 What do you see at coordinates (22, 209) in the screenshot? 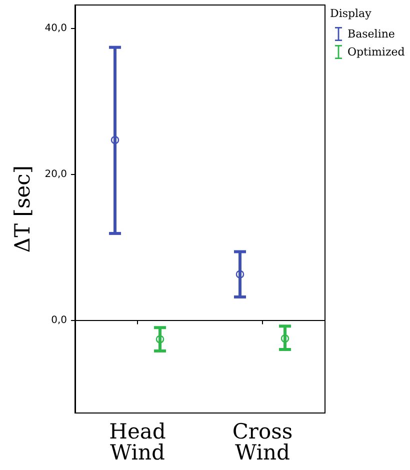
I see `y-axis-title: ΔT [sec]` at bounding box center [22, 209].